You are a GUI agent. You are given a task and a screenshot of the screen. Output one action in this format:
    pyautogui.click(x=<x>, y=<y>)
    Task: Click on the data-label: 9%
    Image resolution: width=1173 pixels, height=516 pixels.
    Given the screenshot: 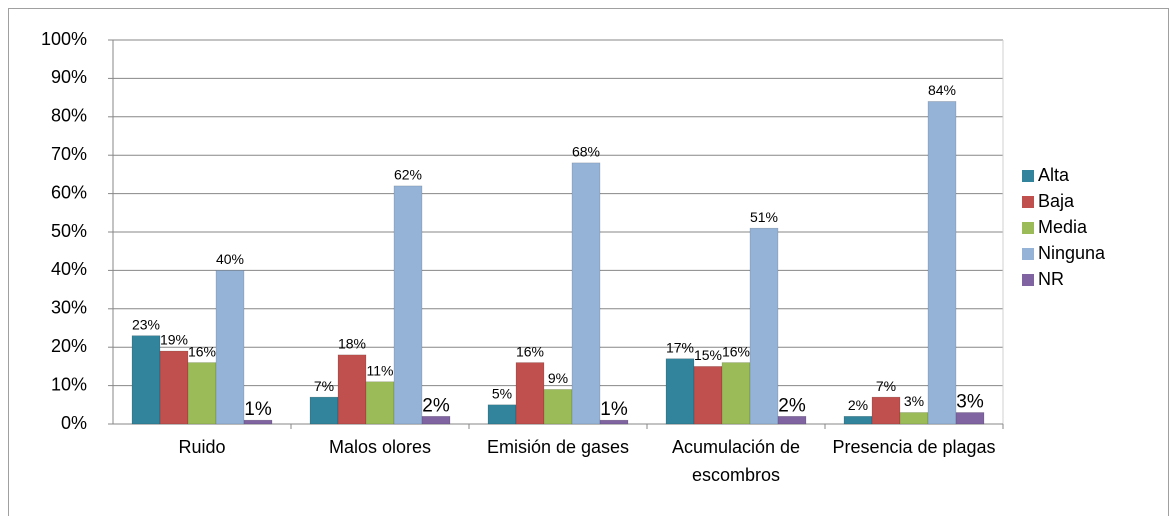 What is the action you would take?
    pyautogui.click(x=558, y=378)
    